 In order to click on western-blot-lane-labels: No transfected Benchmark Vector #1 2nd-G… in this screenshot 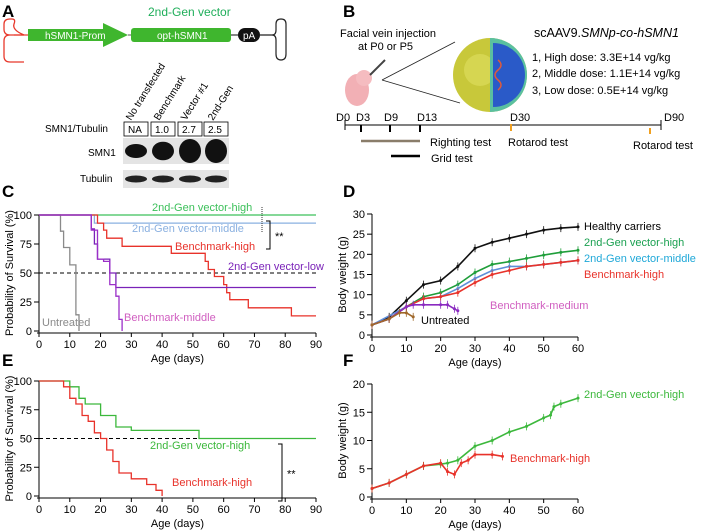, I will do `click(180, 92)`.